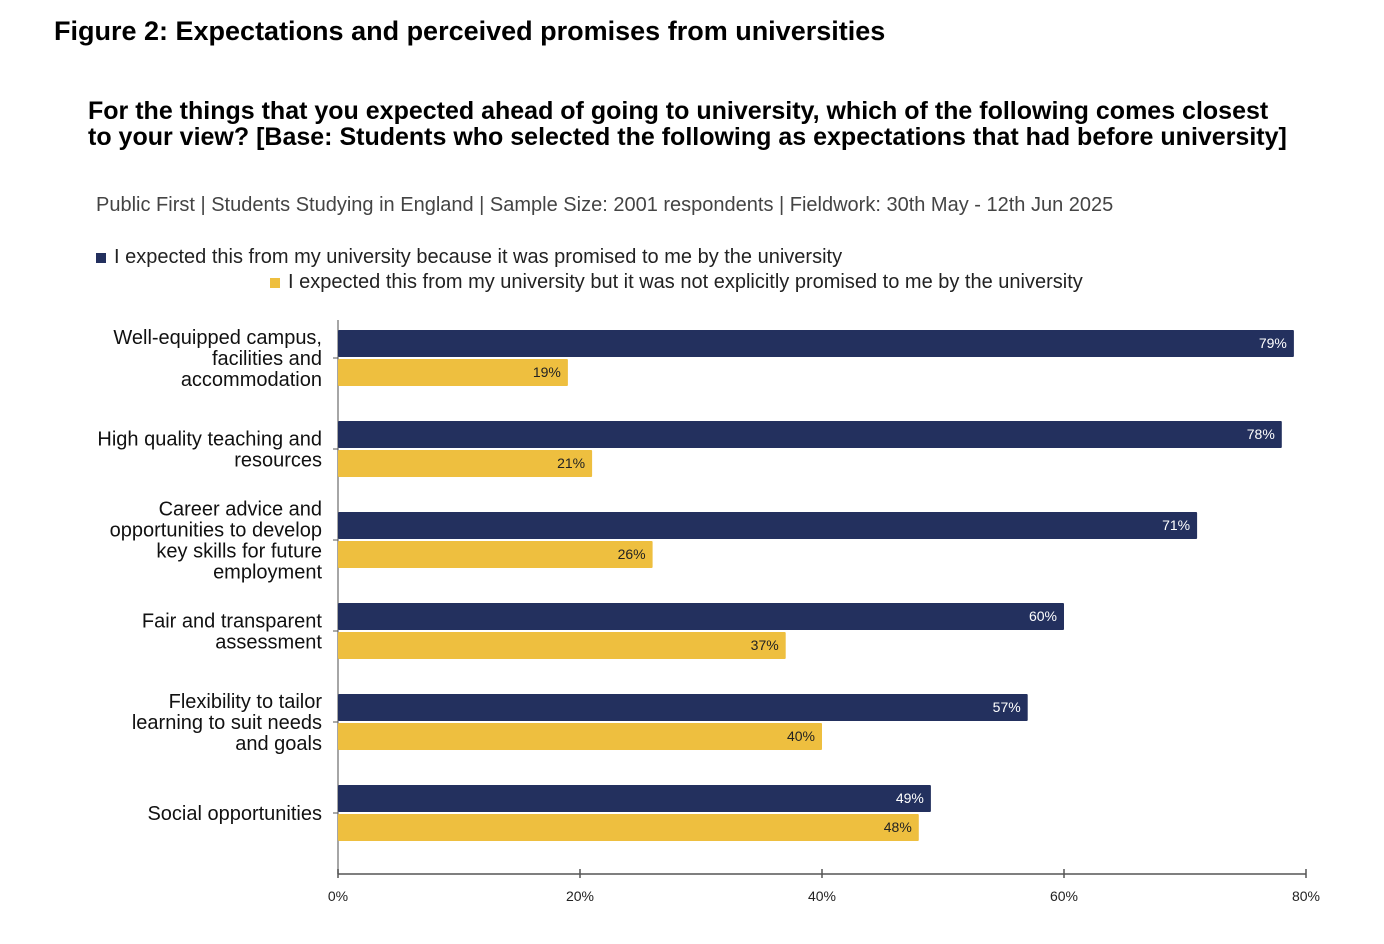  What do you see at coordinates (571, 463) in the screenshot?
I see `data-label: 21%` at bounding box center [571, 463].